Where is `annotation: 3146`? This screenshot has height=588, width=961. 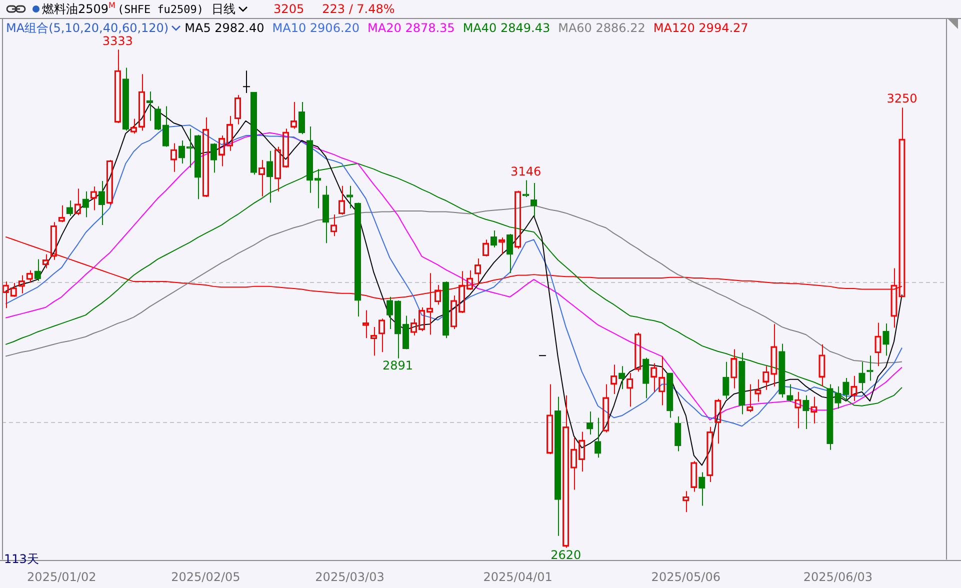
annotation: 3146 is located at coordinates (526, 171).